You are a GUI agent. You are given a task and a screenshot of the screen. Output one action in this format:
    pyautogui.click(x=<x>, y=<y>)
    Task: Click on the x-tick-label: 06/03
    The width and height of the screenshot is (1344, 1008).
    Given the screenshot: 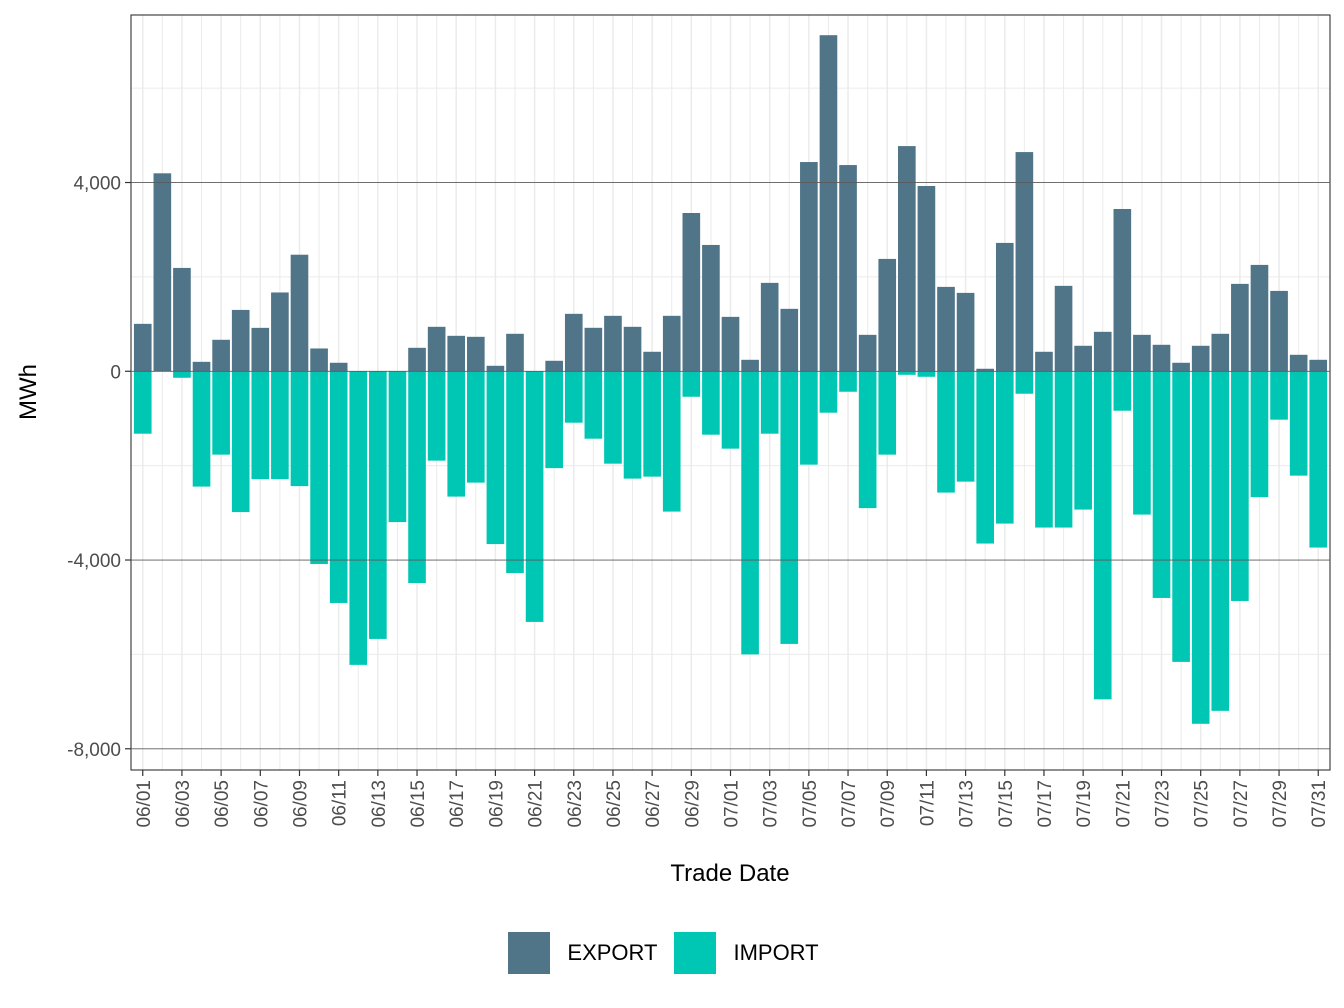 What is the action you would take?
    pyautogui.click(x=183, y=804)
    